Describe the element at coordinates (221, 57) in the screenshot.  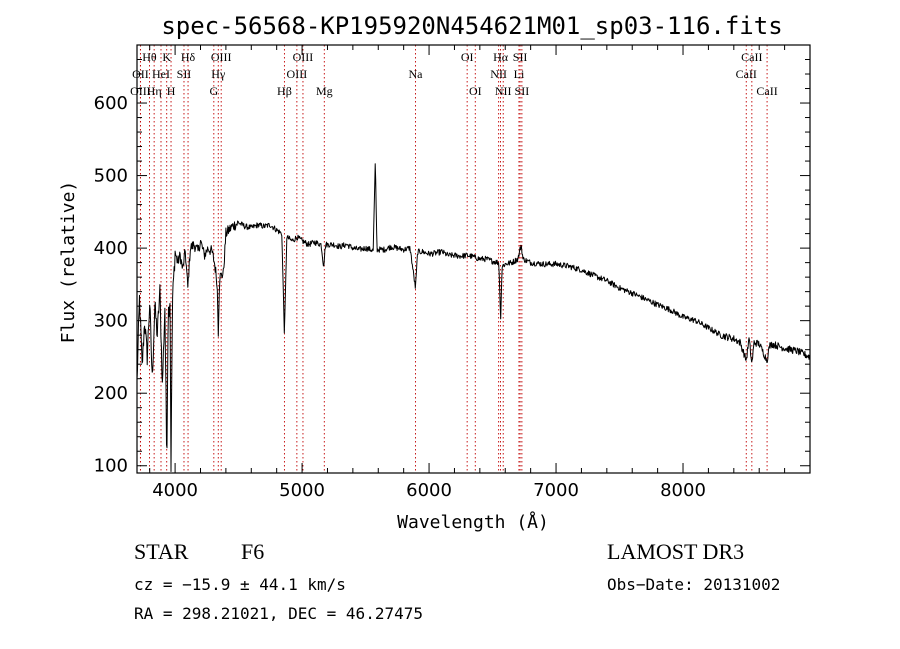
I see `spectral-line-label-9: OIII` at that location.